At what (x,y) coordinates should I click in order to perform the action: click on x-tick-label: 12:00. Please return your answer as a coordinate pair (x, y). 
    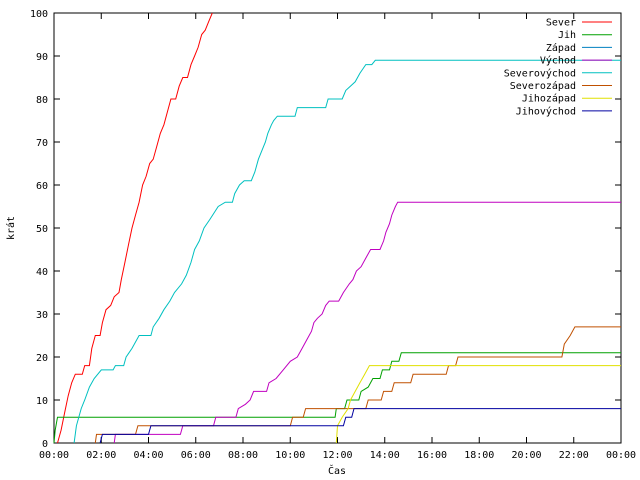
    Looking at the image, I should click on (337, 455).